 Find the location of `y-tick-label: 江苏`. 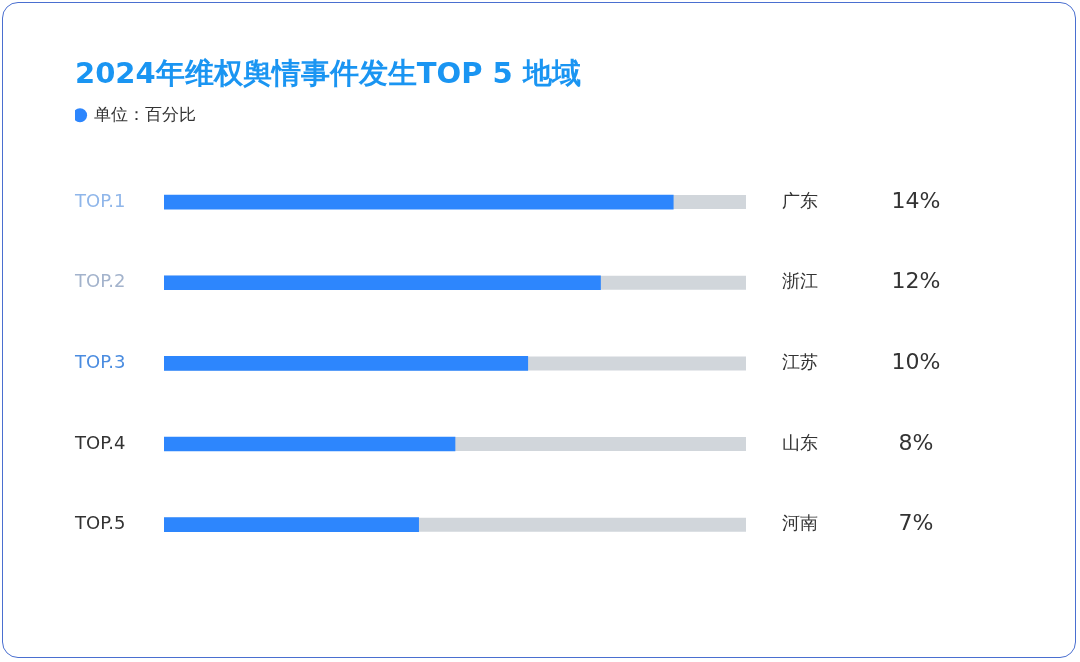

y-tick-label: 江苏 is located at coordinates (800, 362).